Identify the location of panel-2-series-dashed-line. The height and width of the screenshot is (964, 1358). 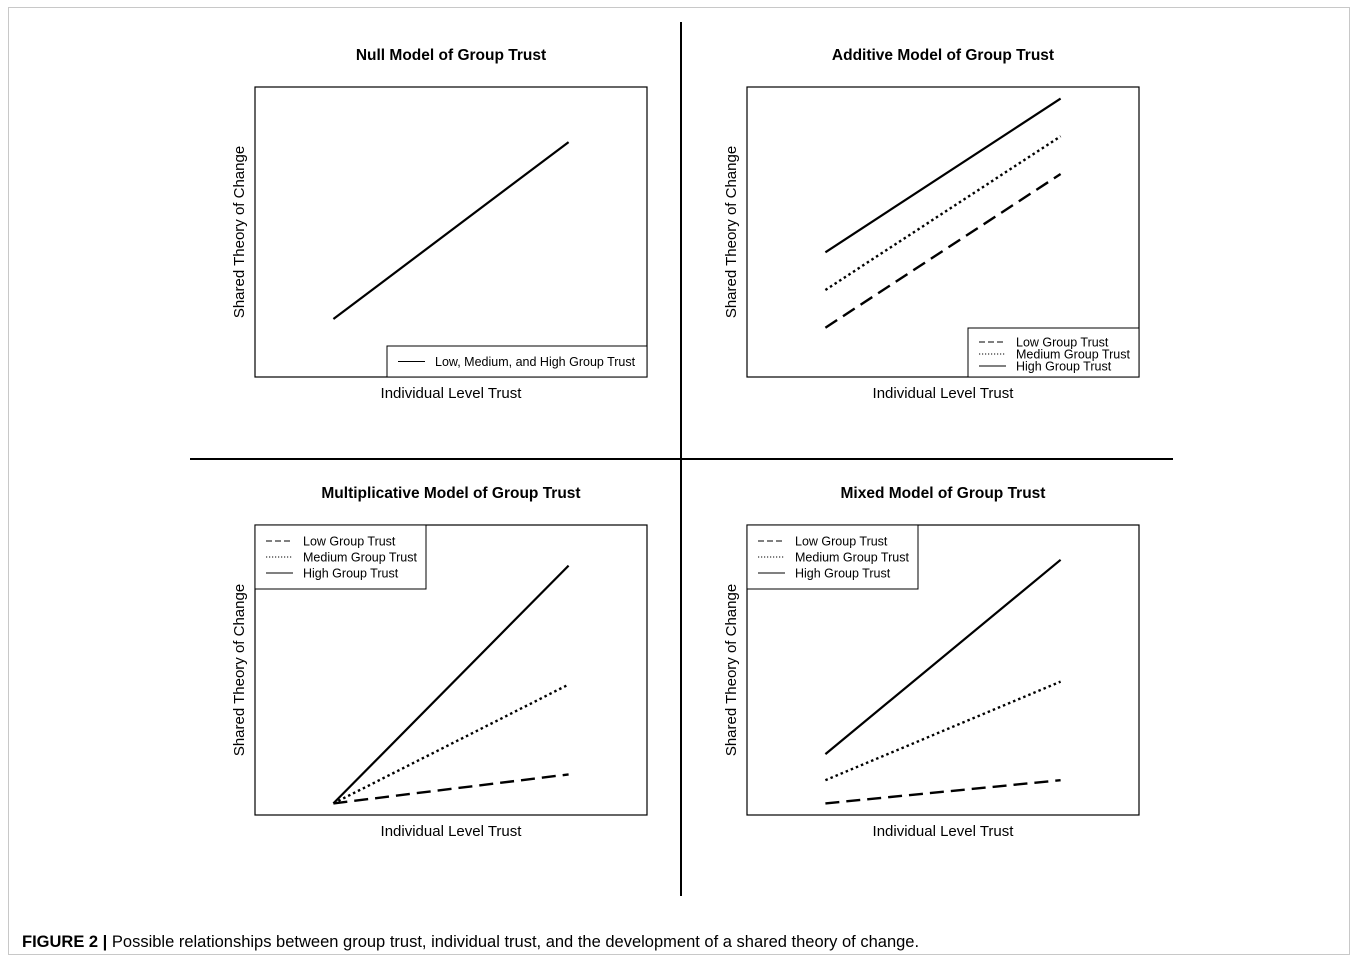
(943, 250).